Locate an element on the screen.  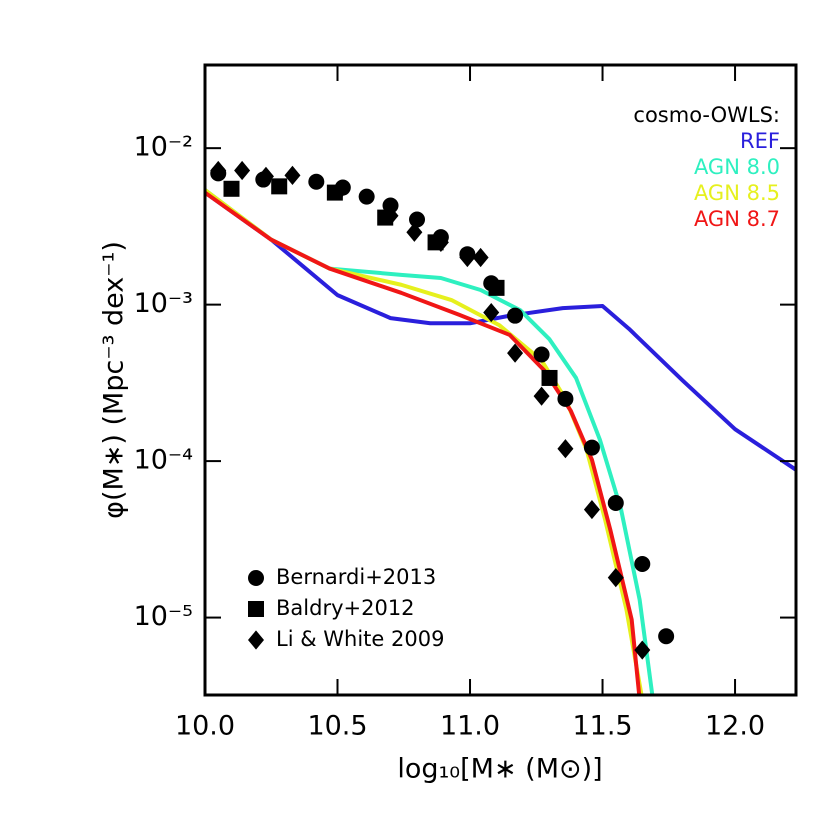
y-tick-label: 10⁻⁵ is located at coordinates (163, 616).